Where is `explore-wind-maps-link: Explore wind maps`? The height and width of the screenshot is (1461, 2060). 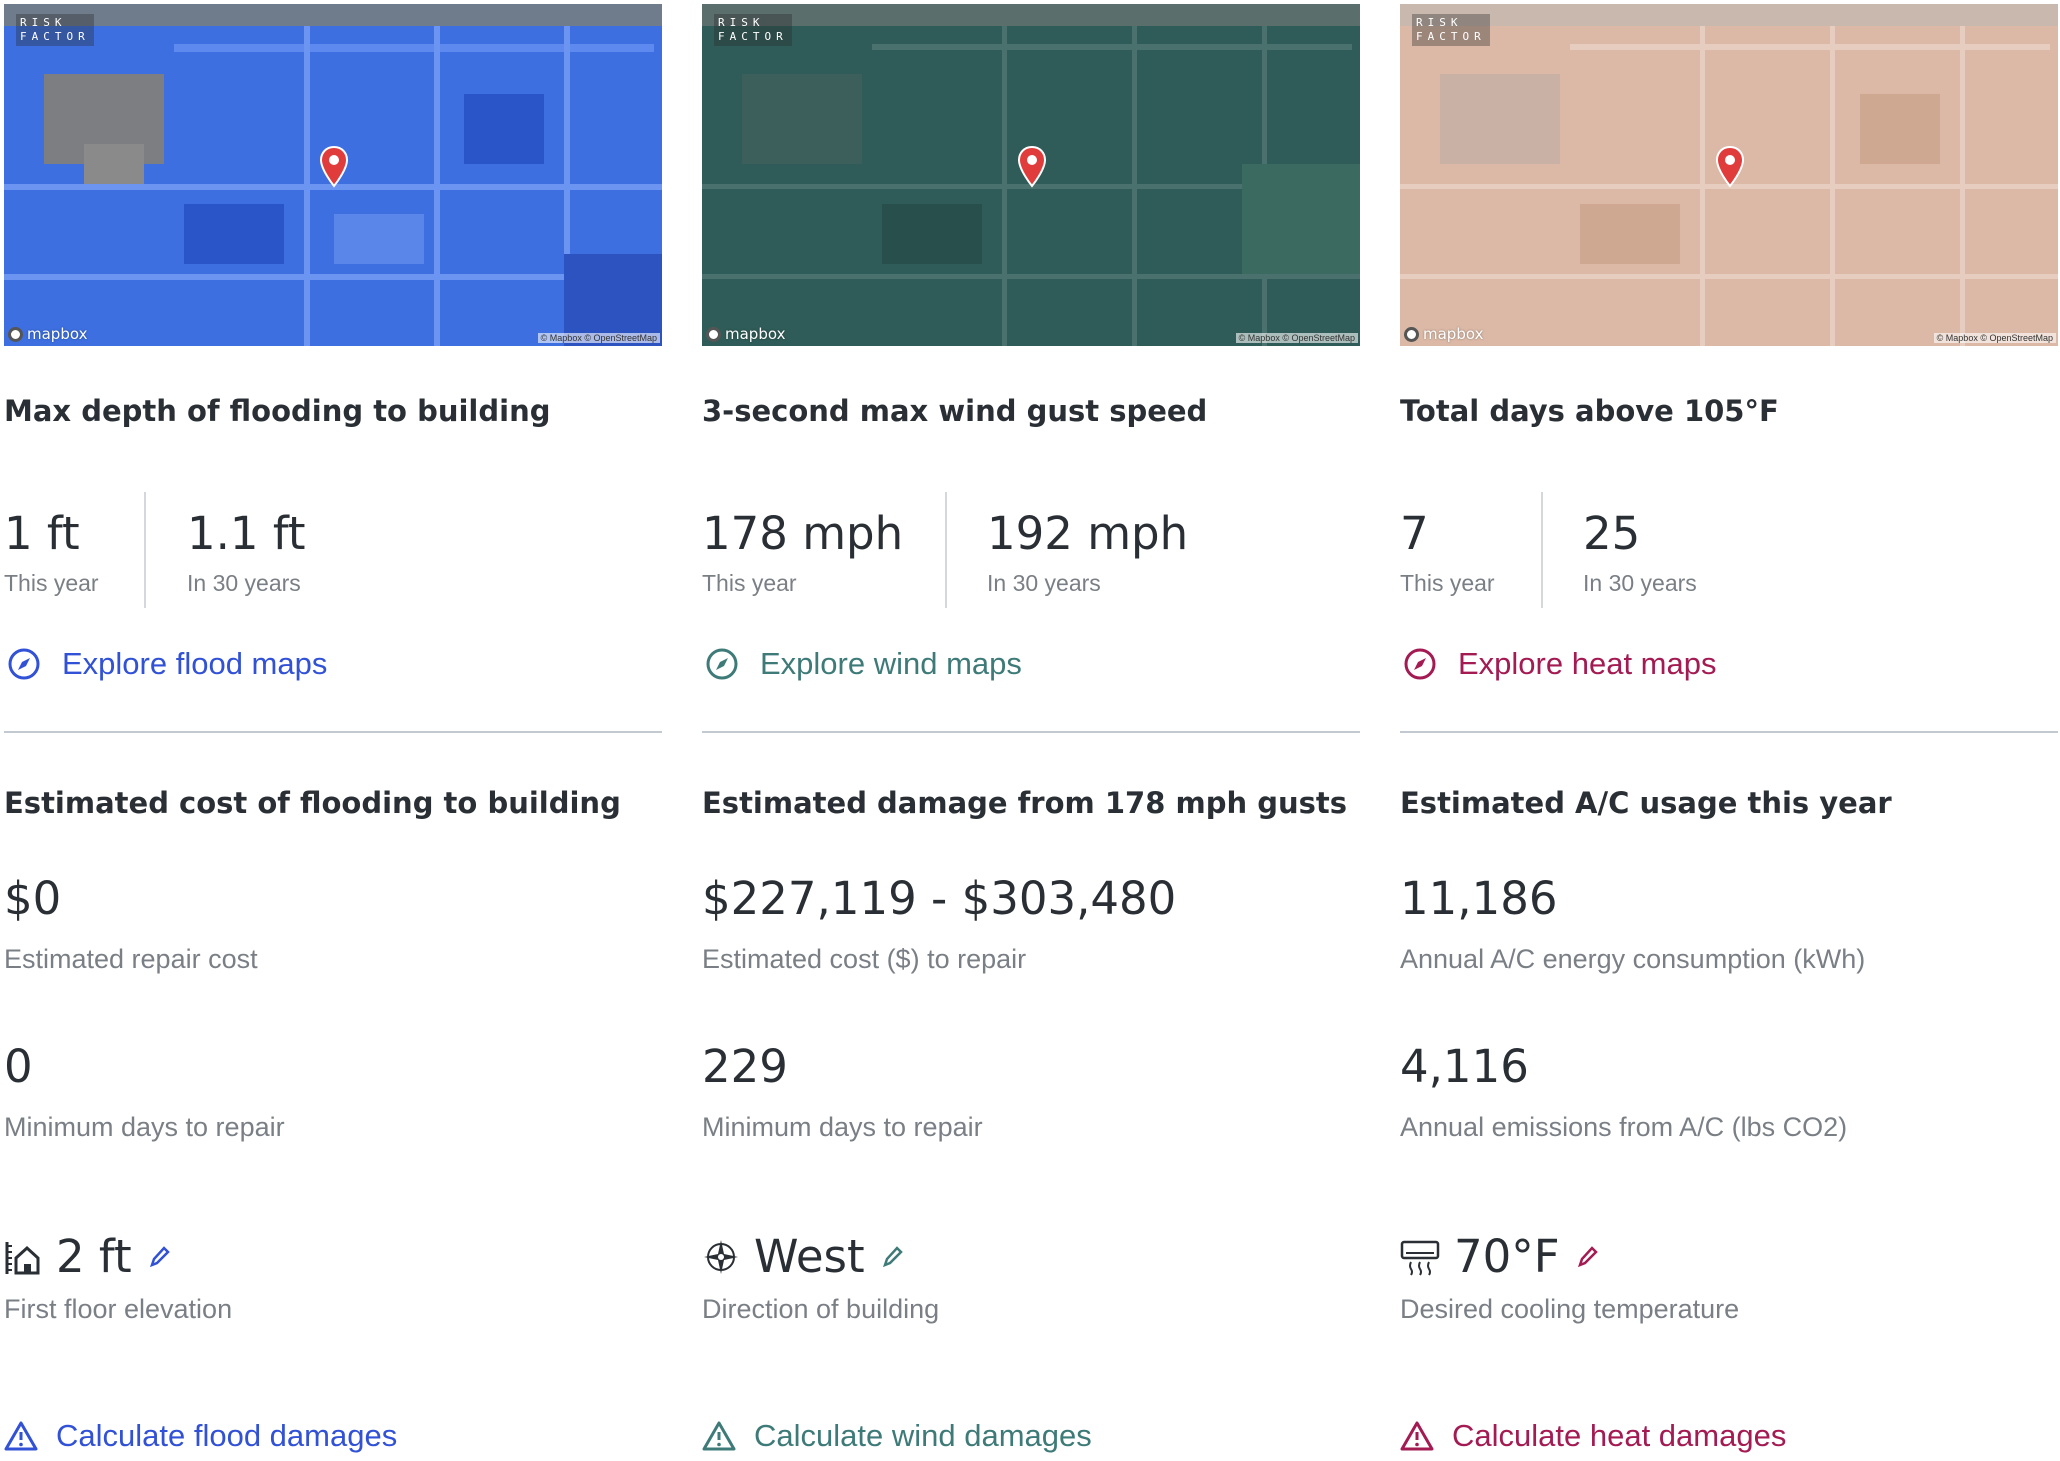
explore-wind-maps-link: Explore wind maps is located at coordinates (862, 664).